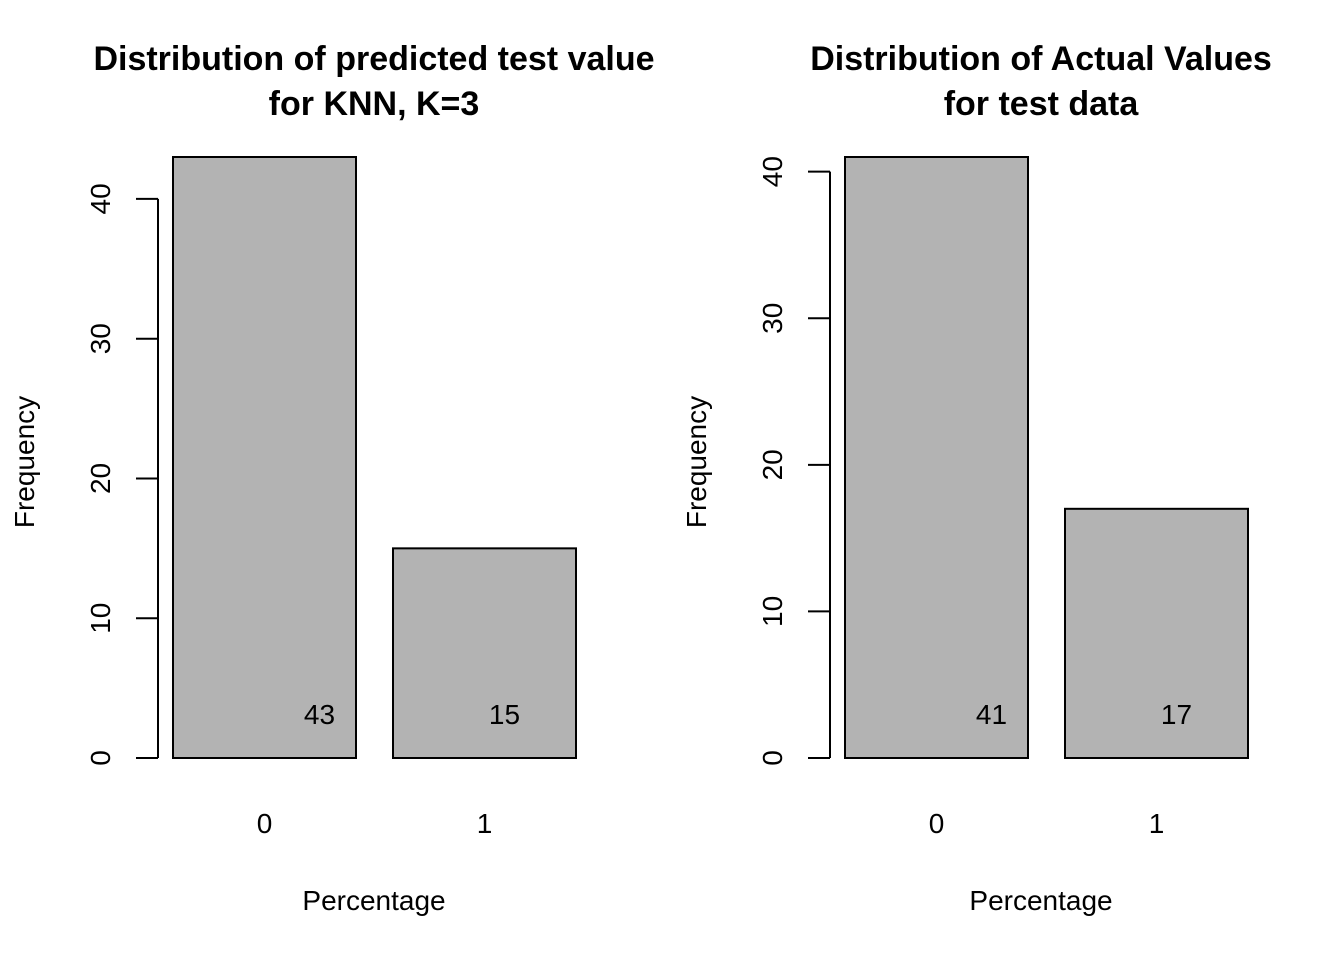 The width and height of the screenshot is (1344, 960). I want to click on chart-1-y-tick-label-1: 10, so click(772, 611).